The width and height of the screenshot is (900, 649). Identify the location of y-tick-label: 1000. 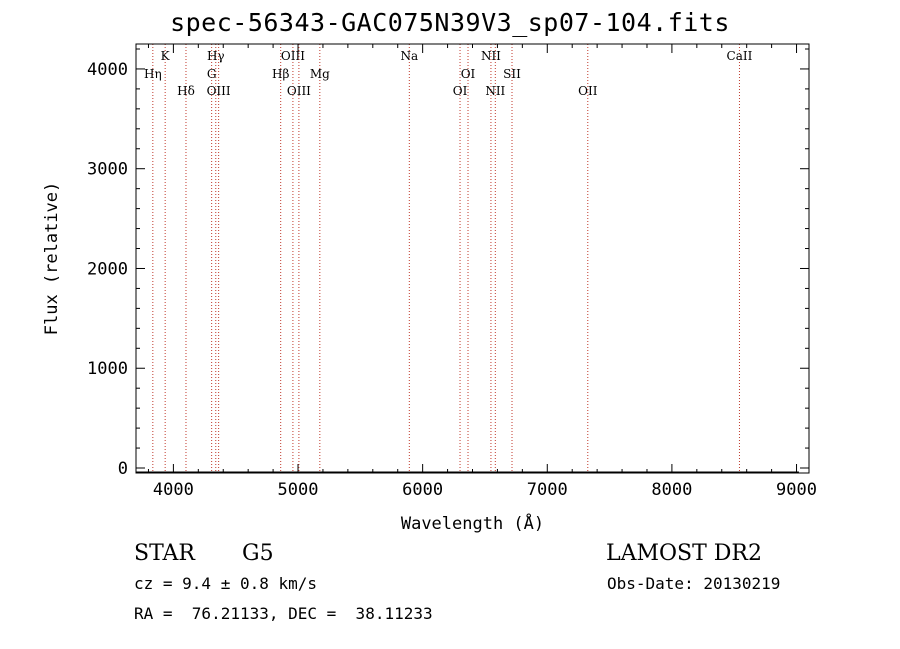
(107, 369).